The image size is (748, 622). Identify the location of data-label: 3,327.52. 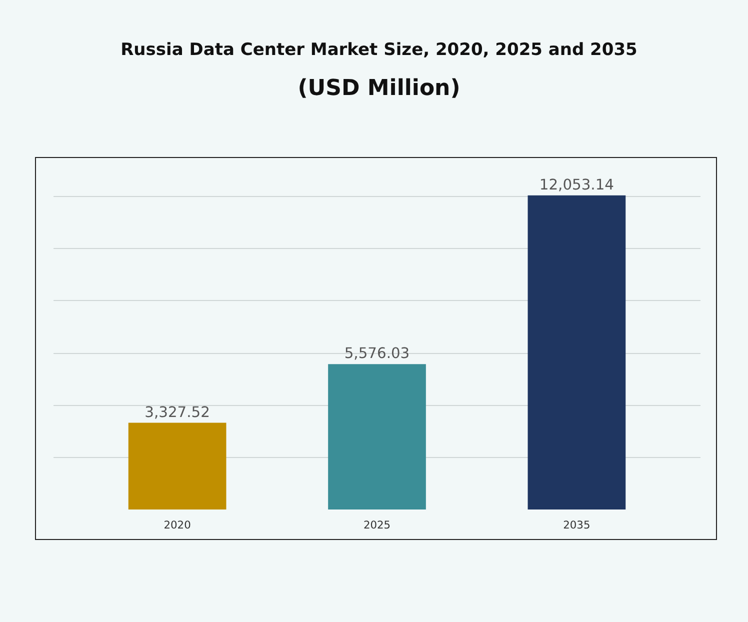
(177, 411).